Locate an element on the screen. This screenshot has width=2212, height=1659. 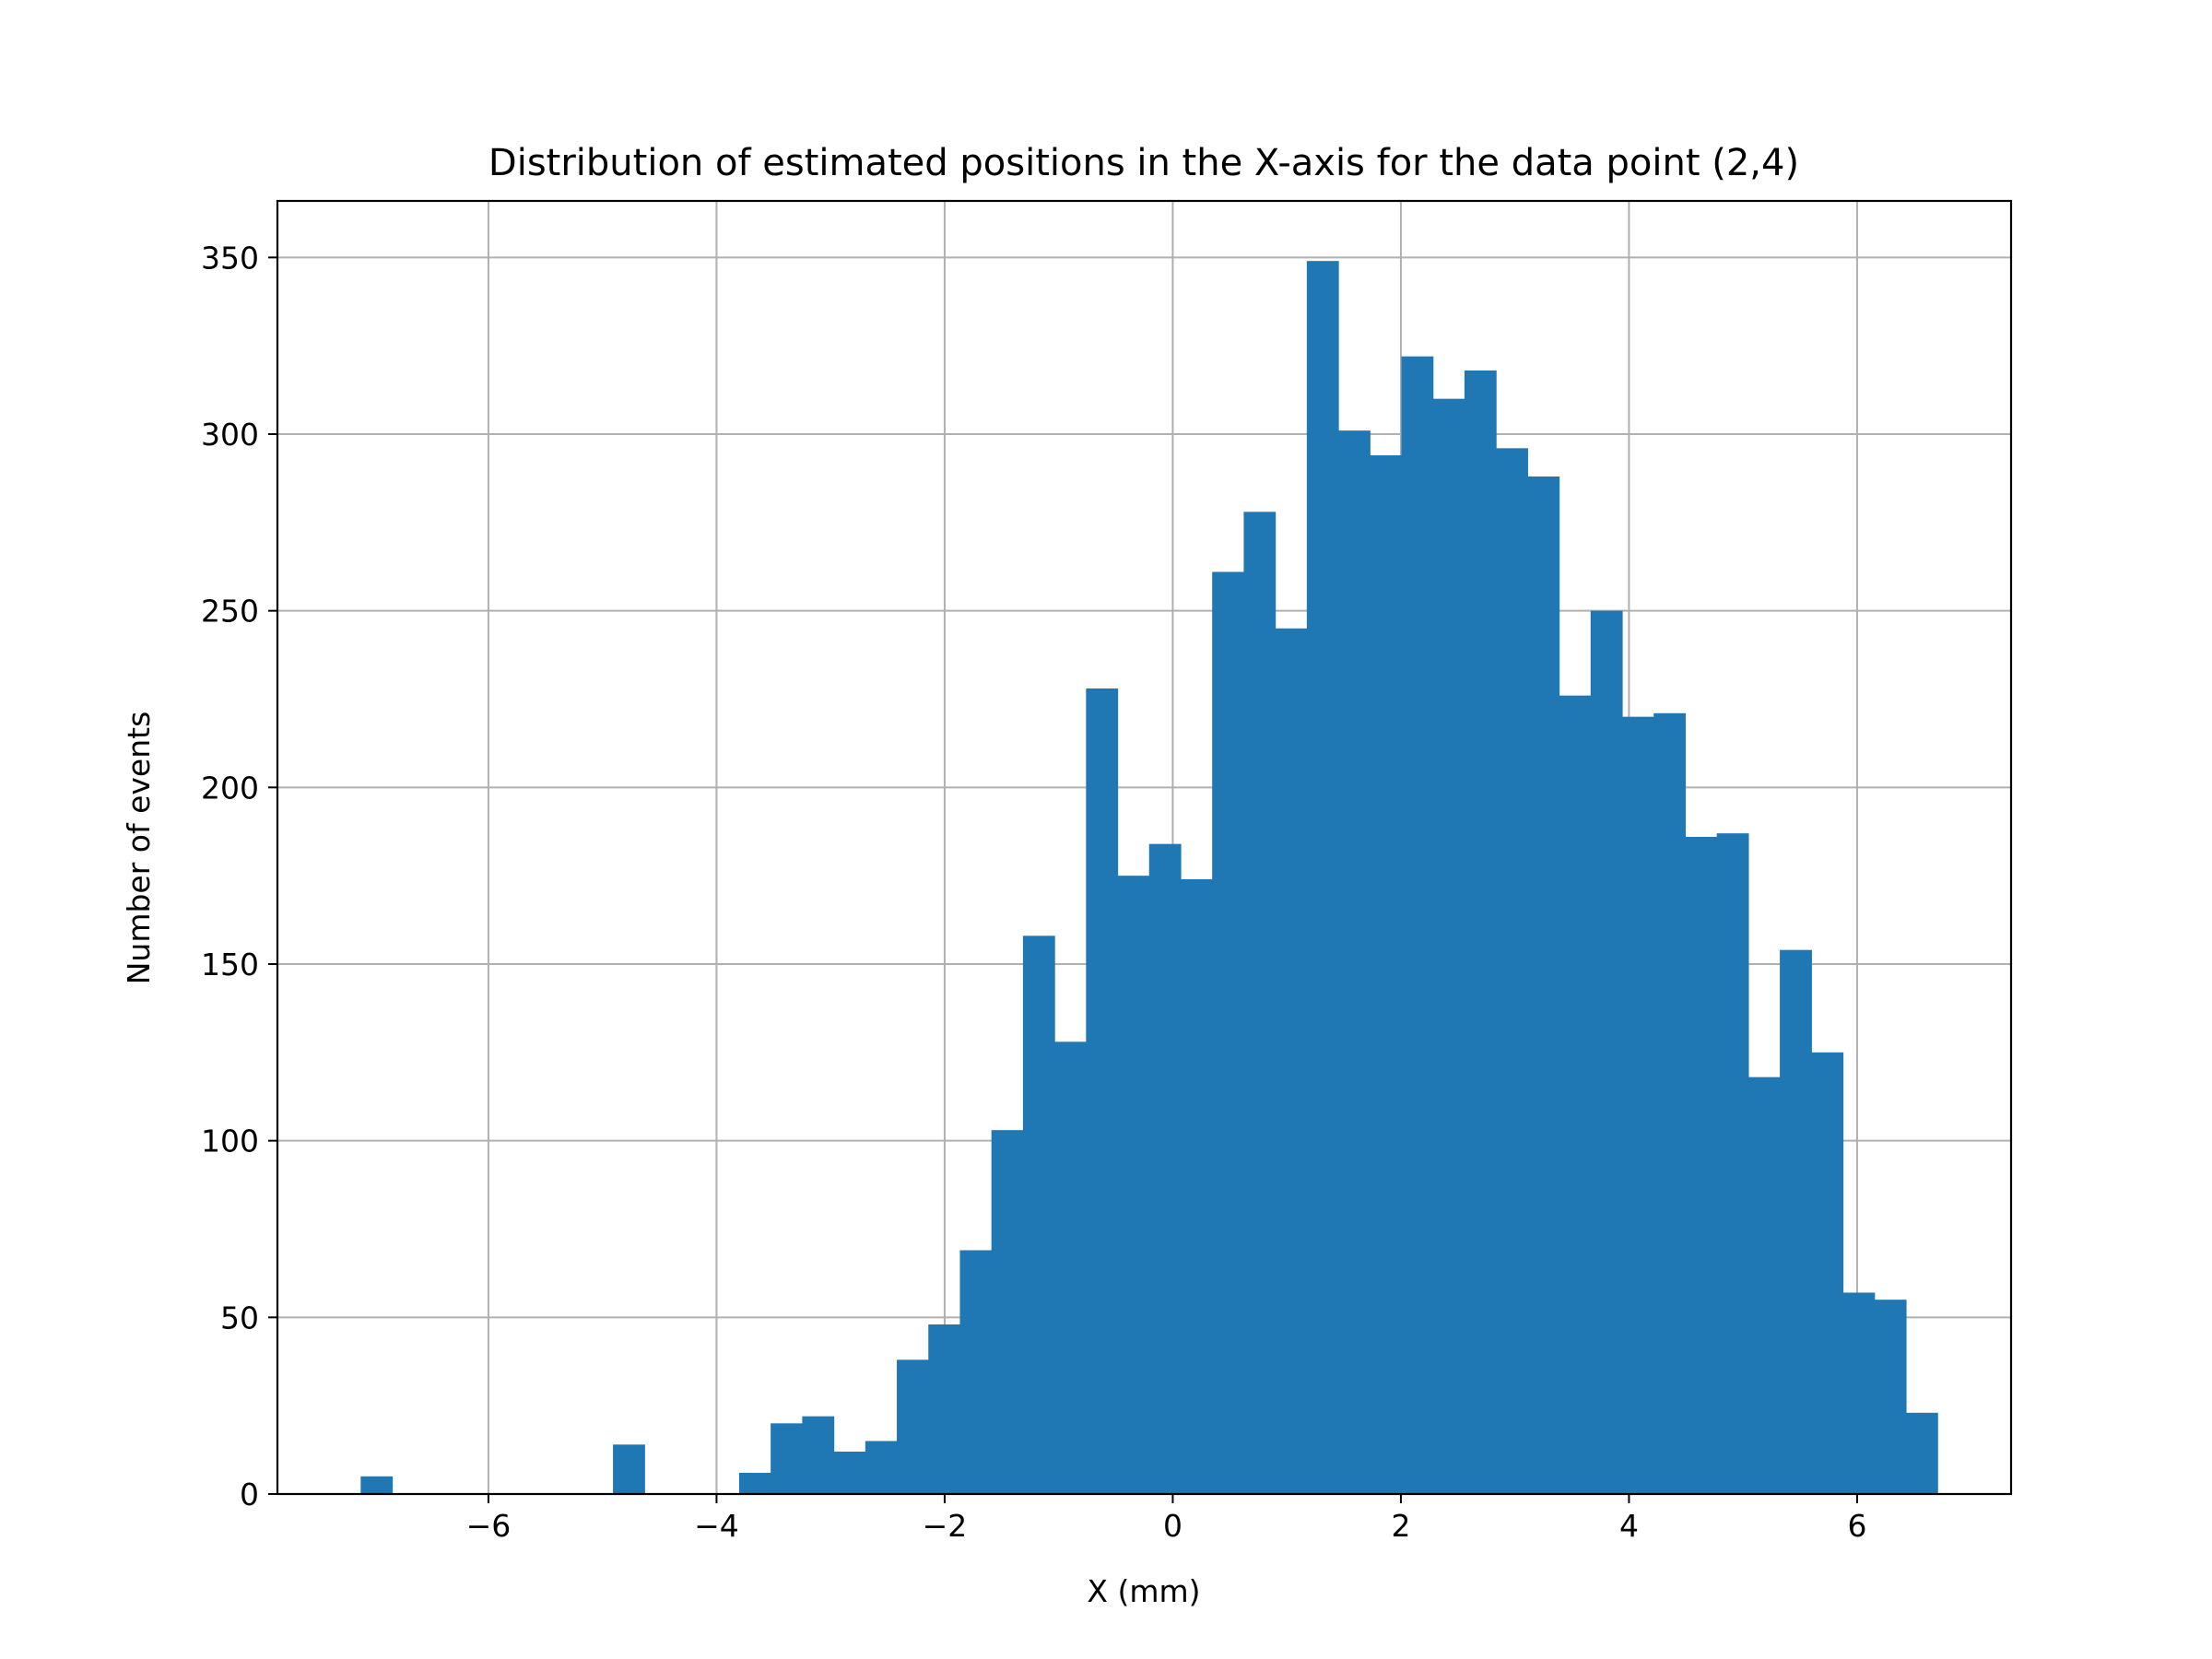
y-tick-label: 250 is located at coordinates (230, 611).